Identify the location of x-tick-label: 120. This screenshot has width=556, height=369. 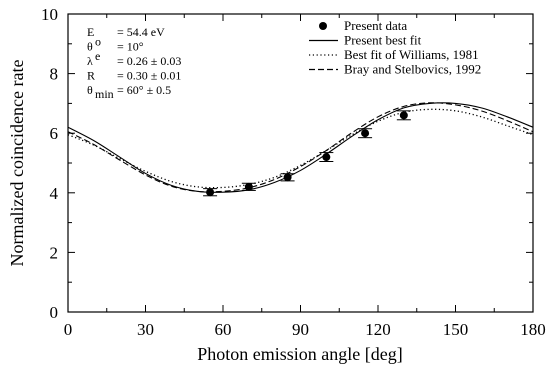
(378, 329).